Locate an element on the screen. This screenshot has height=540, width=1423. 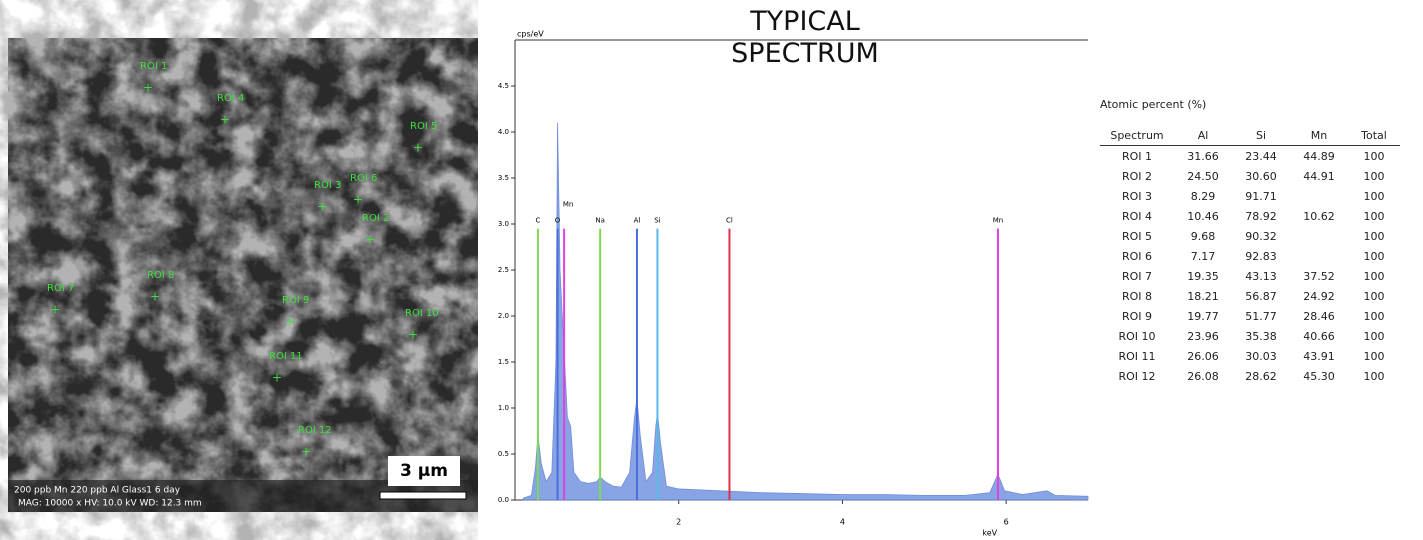
y-tick-label: 0.0 is located at coordinates (503, 500).